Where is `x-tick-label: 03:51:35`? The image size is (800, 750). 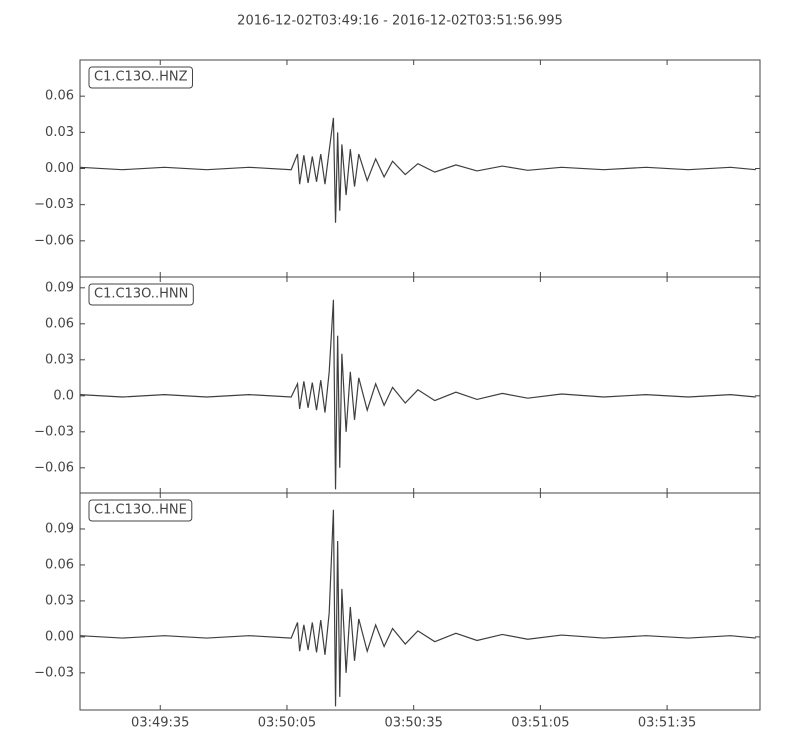 x-tick-label: 03:51:35 is located at coordinates (667, 723).